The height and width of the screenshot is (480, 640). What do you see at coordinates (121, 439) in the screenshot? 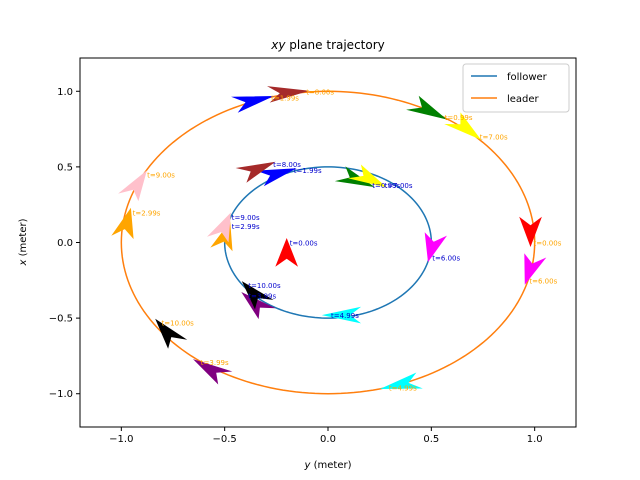
I see `x-tick-label: −1.0` at bounding box center [121, 439].